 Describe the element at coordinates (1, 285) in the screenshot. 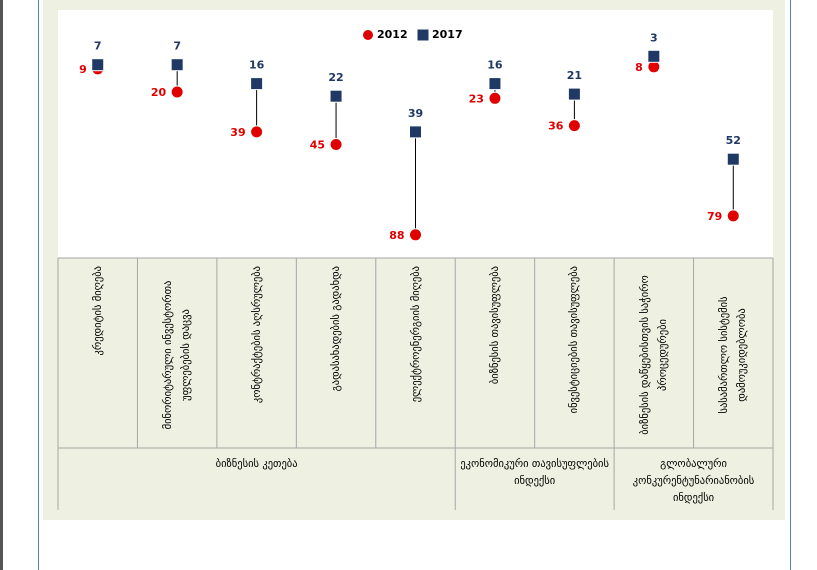

I see `left-edge` at that location.